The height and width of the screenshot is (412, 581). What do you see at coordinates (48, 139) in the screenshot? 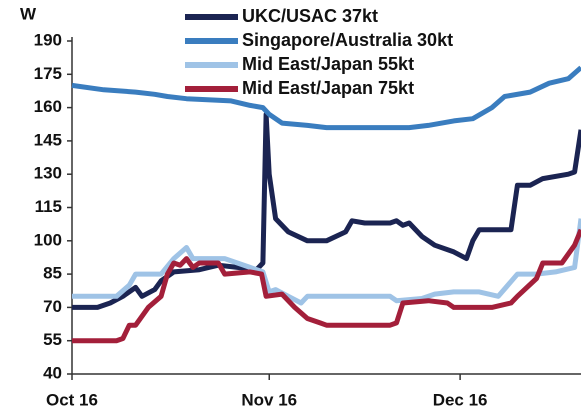
I see `y-tick-label: 145` at bounding box center [48, 139].